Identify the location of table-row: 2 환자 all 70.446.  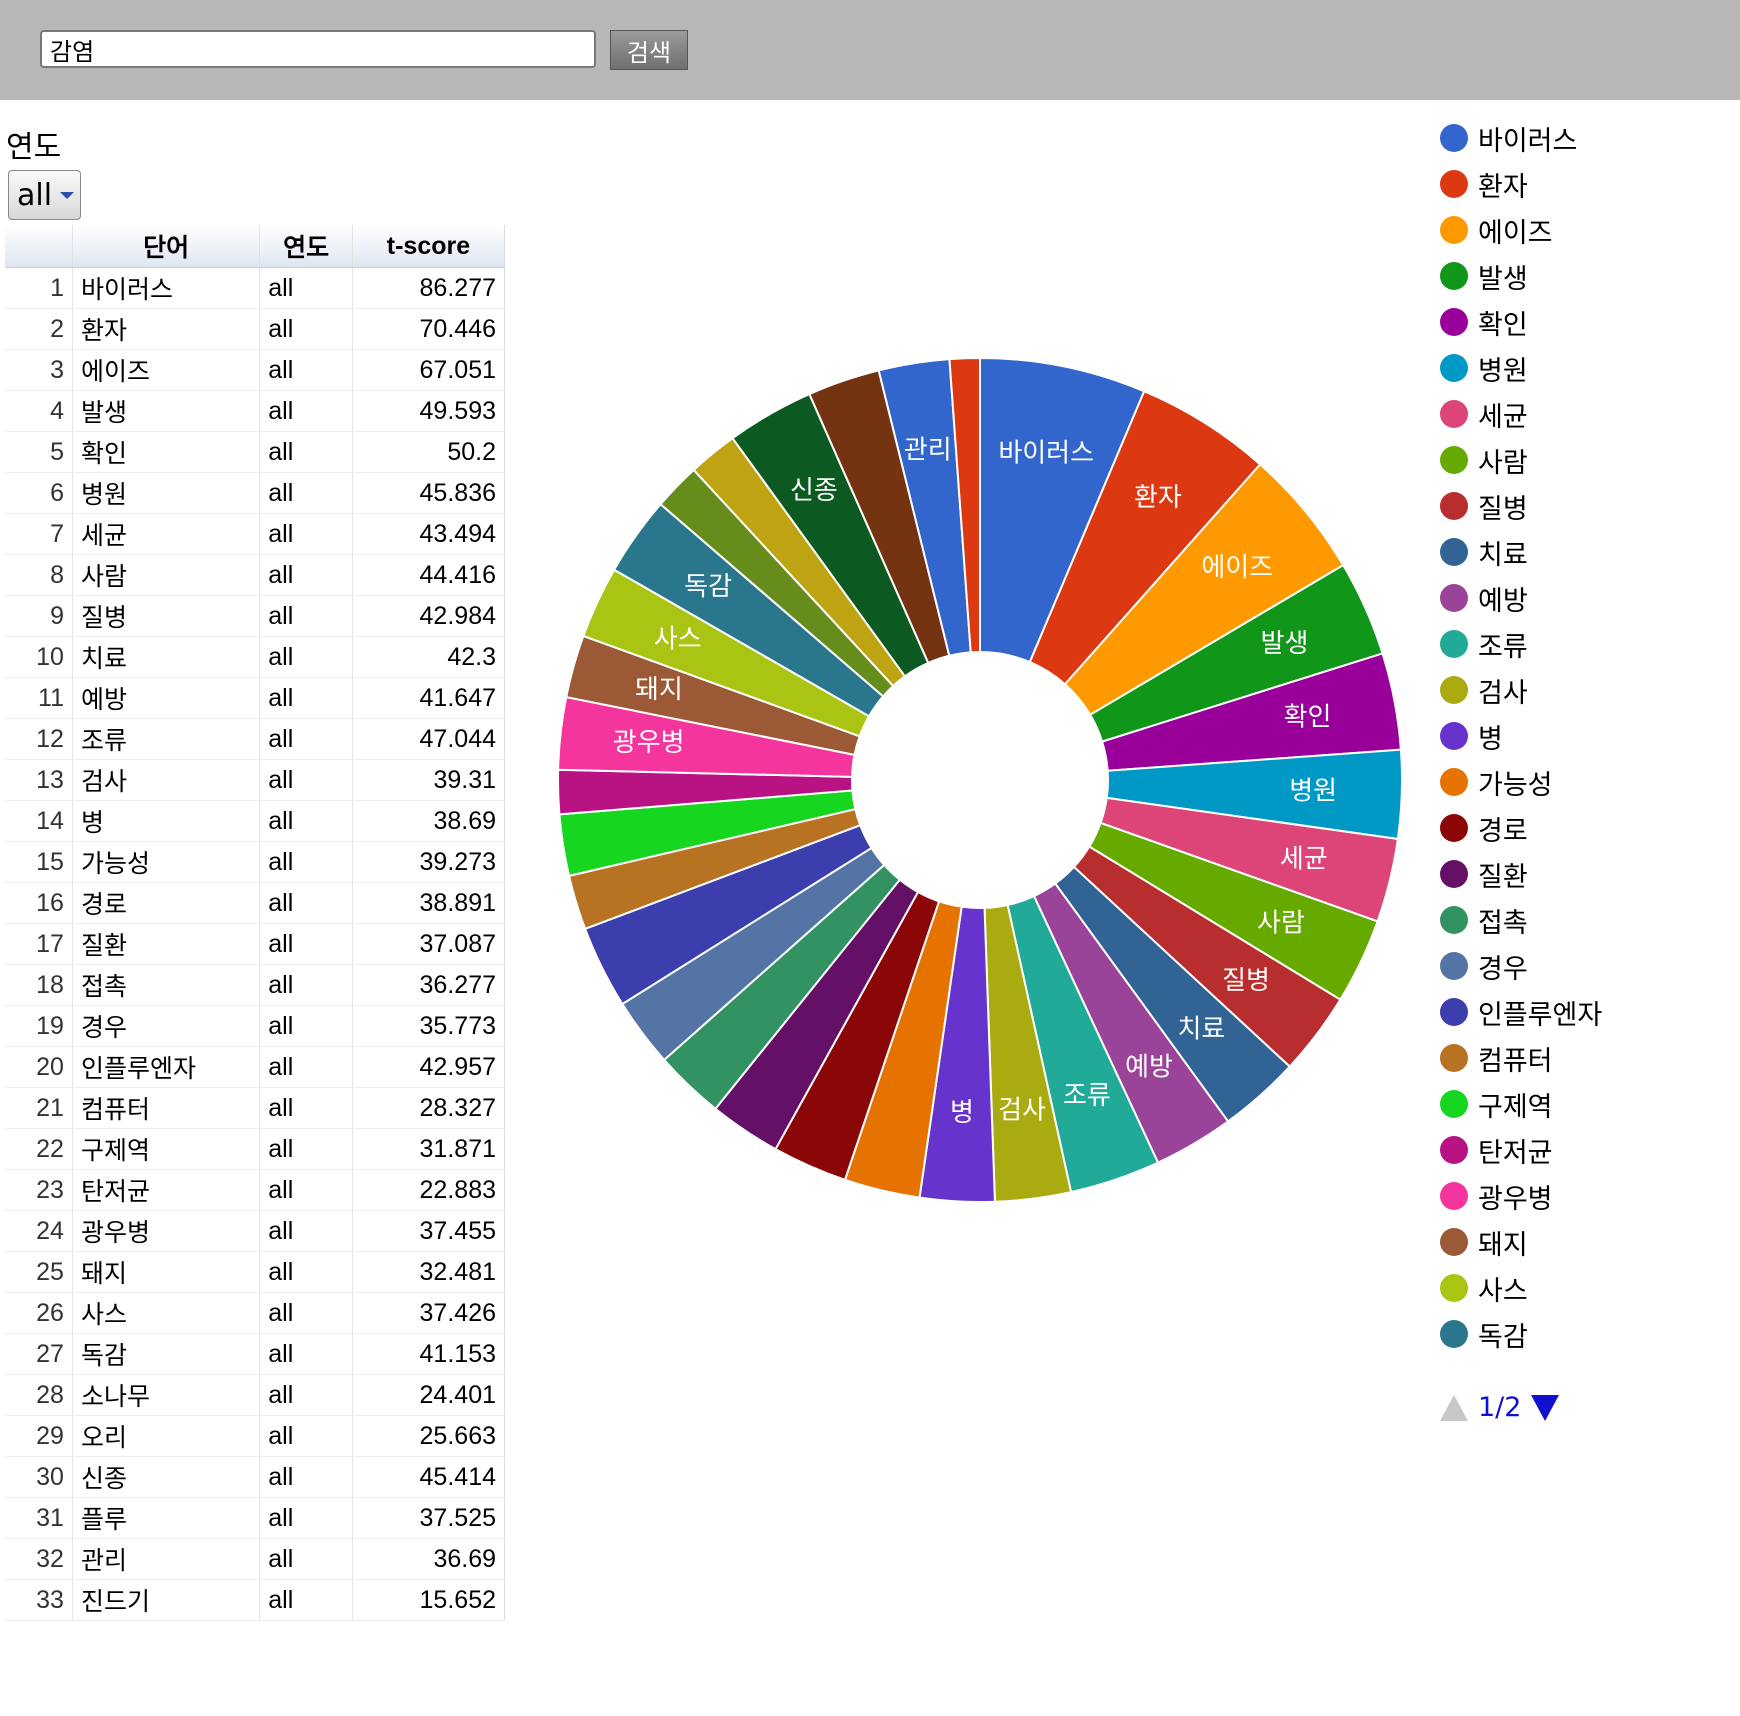
(255, 329).